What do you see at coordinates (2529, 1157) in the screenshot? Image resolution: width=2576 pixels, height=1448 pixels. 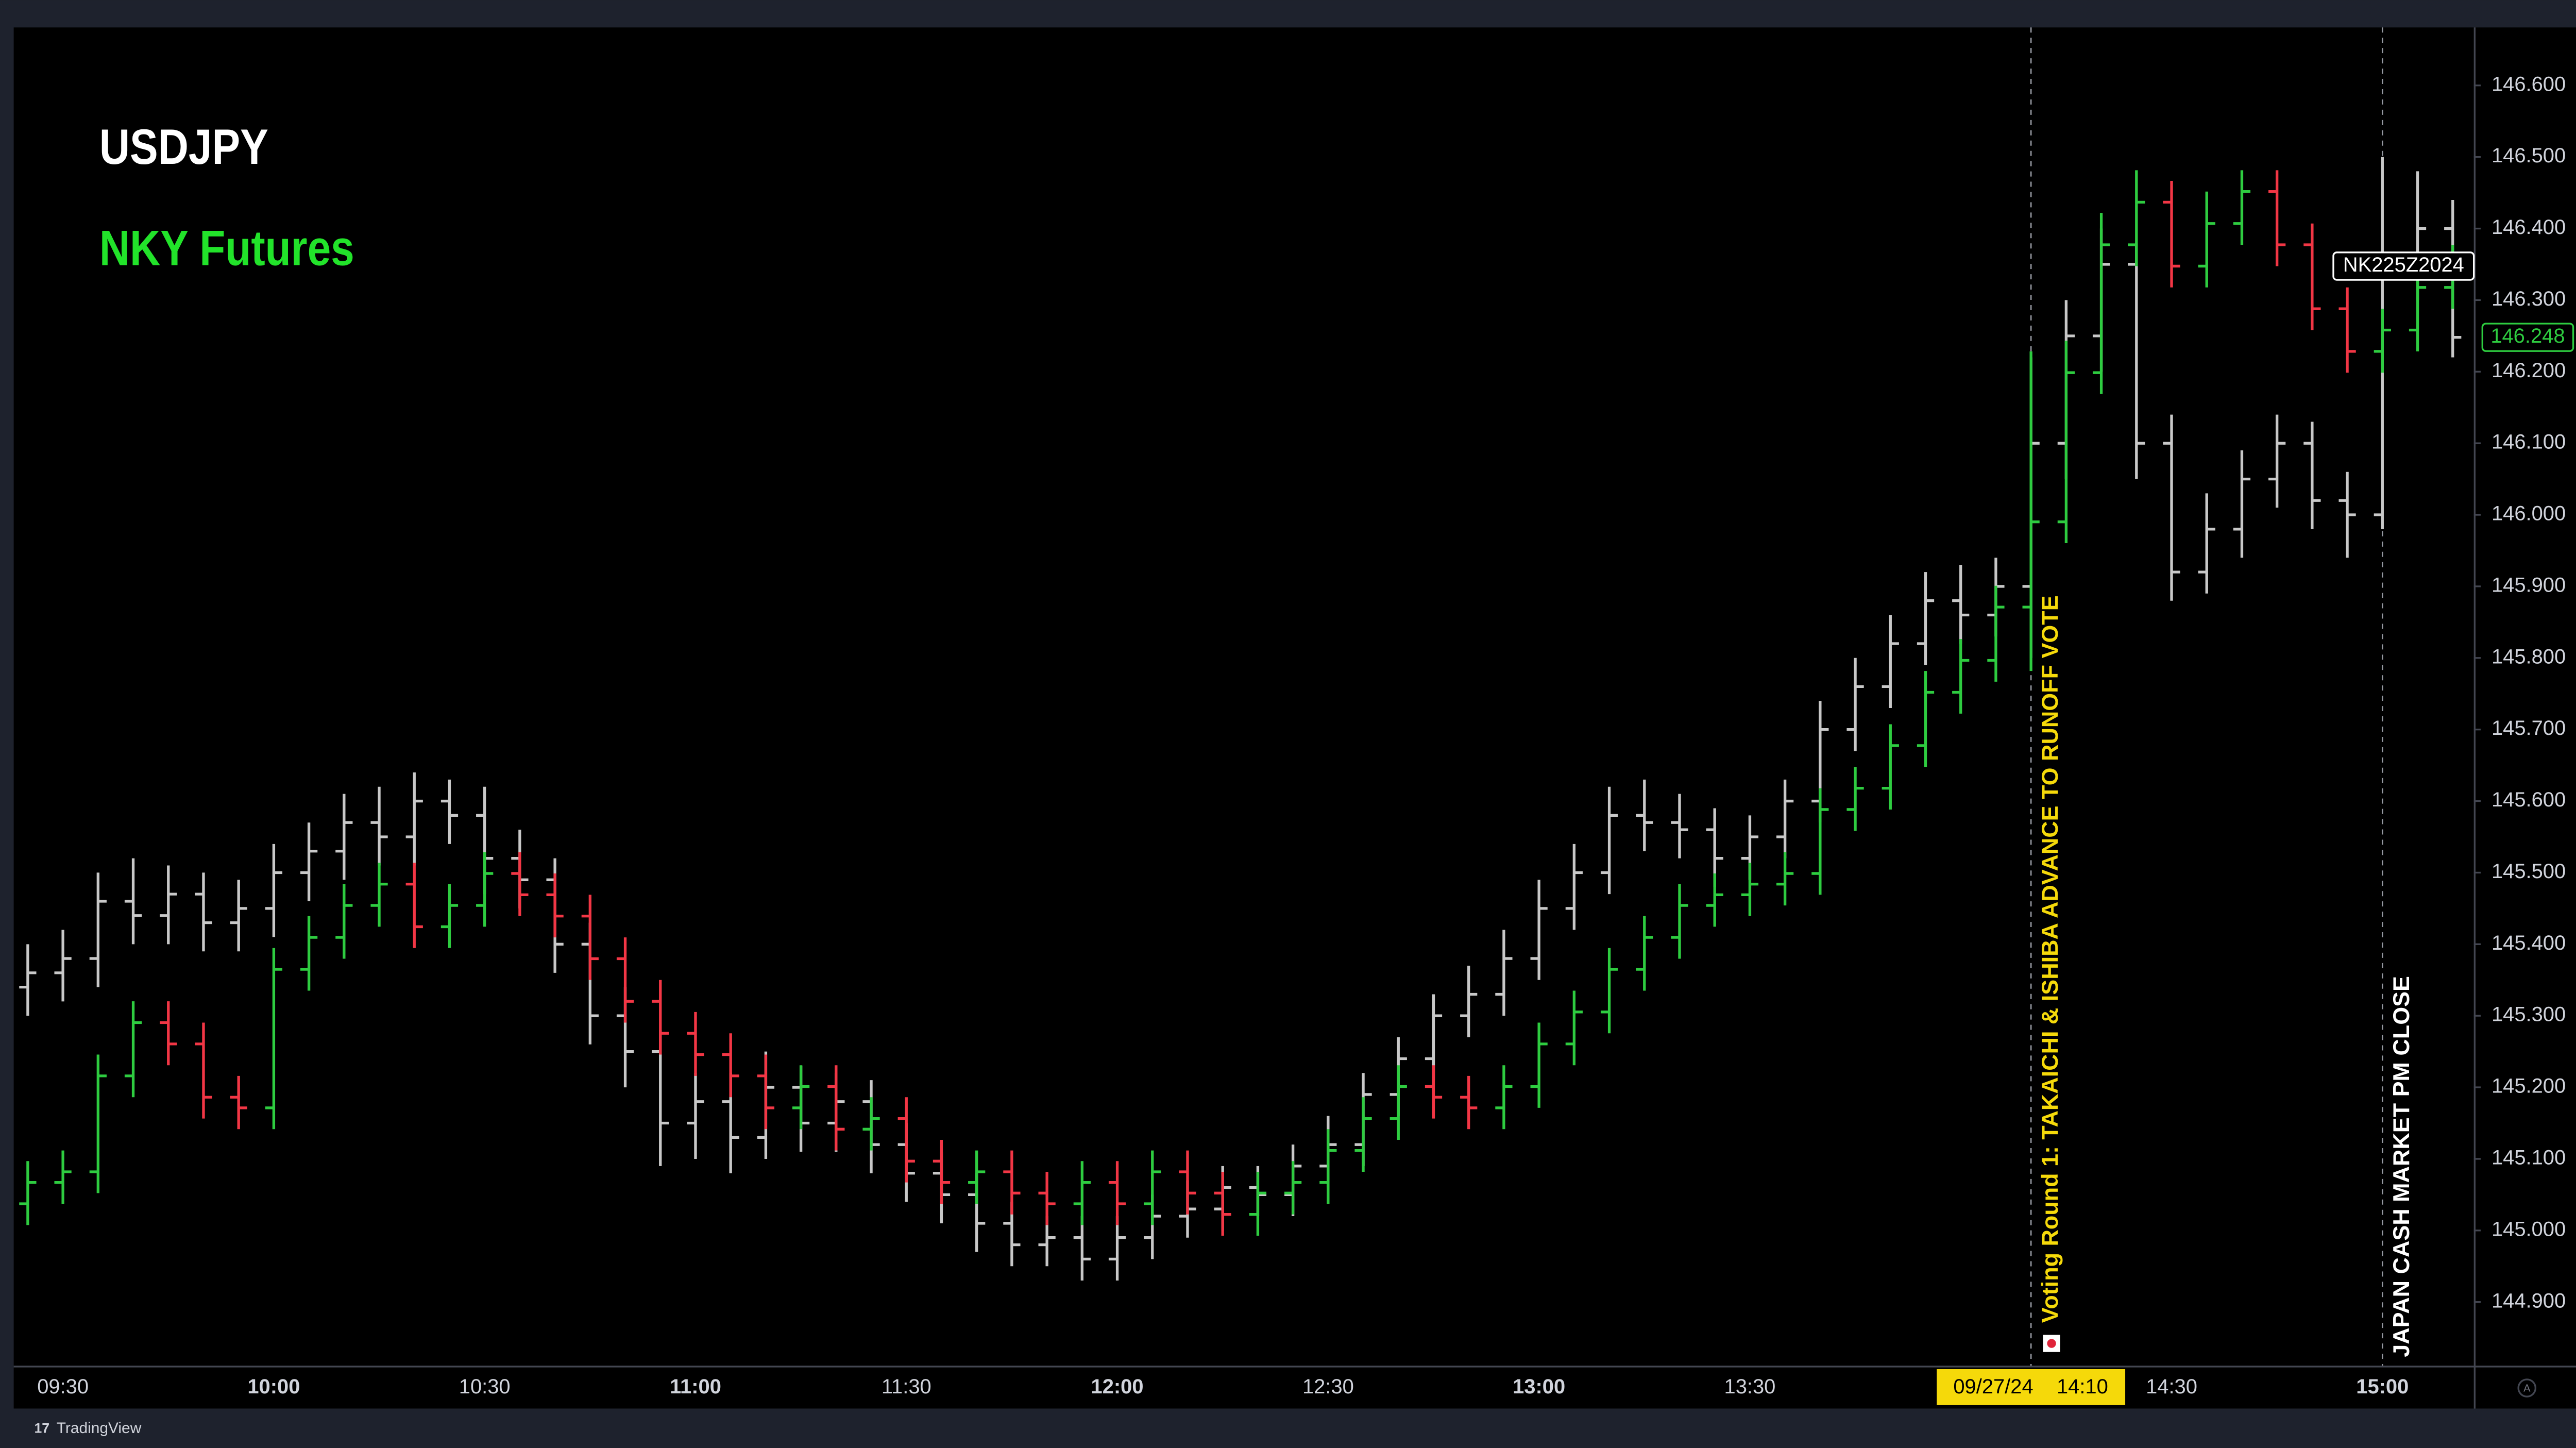 I see `y-tick-label: 145.100` at bounding box center [2529, 1157].